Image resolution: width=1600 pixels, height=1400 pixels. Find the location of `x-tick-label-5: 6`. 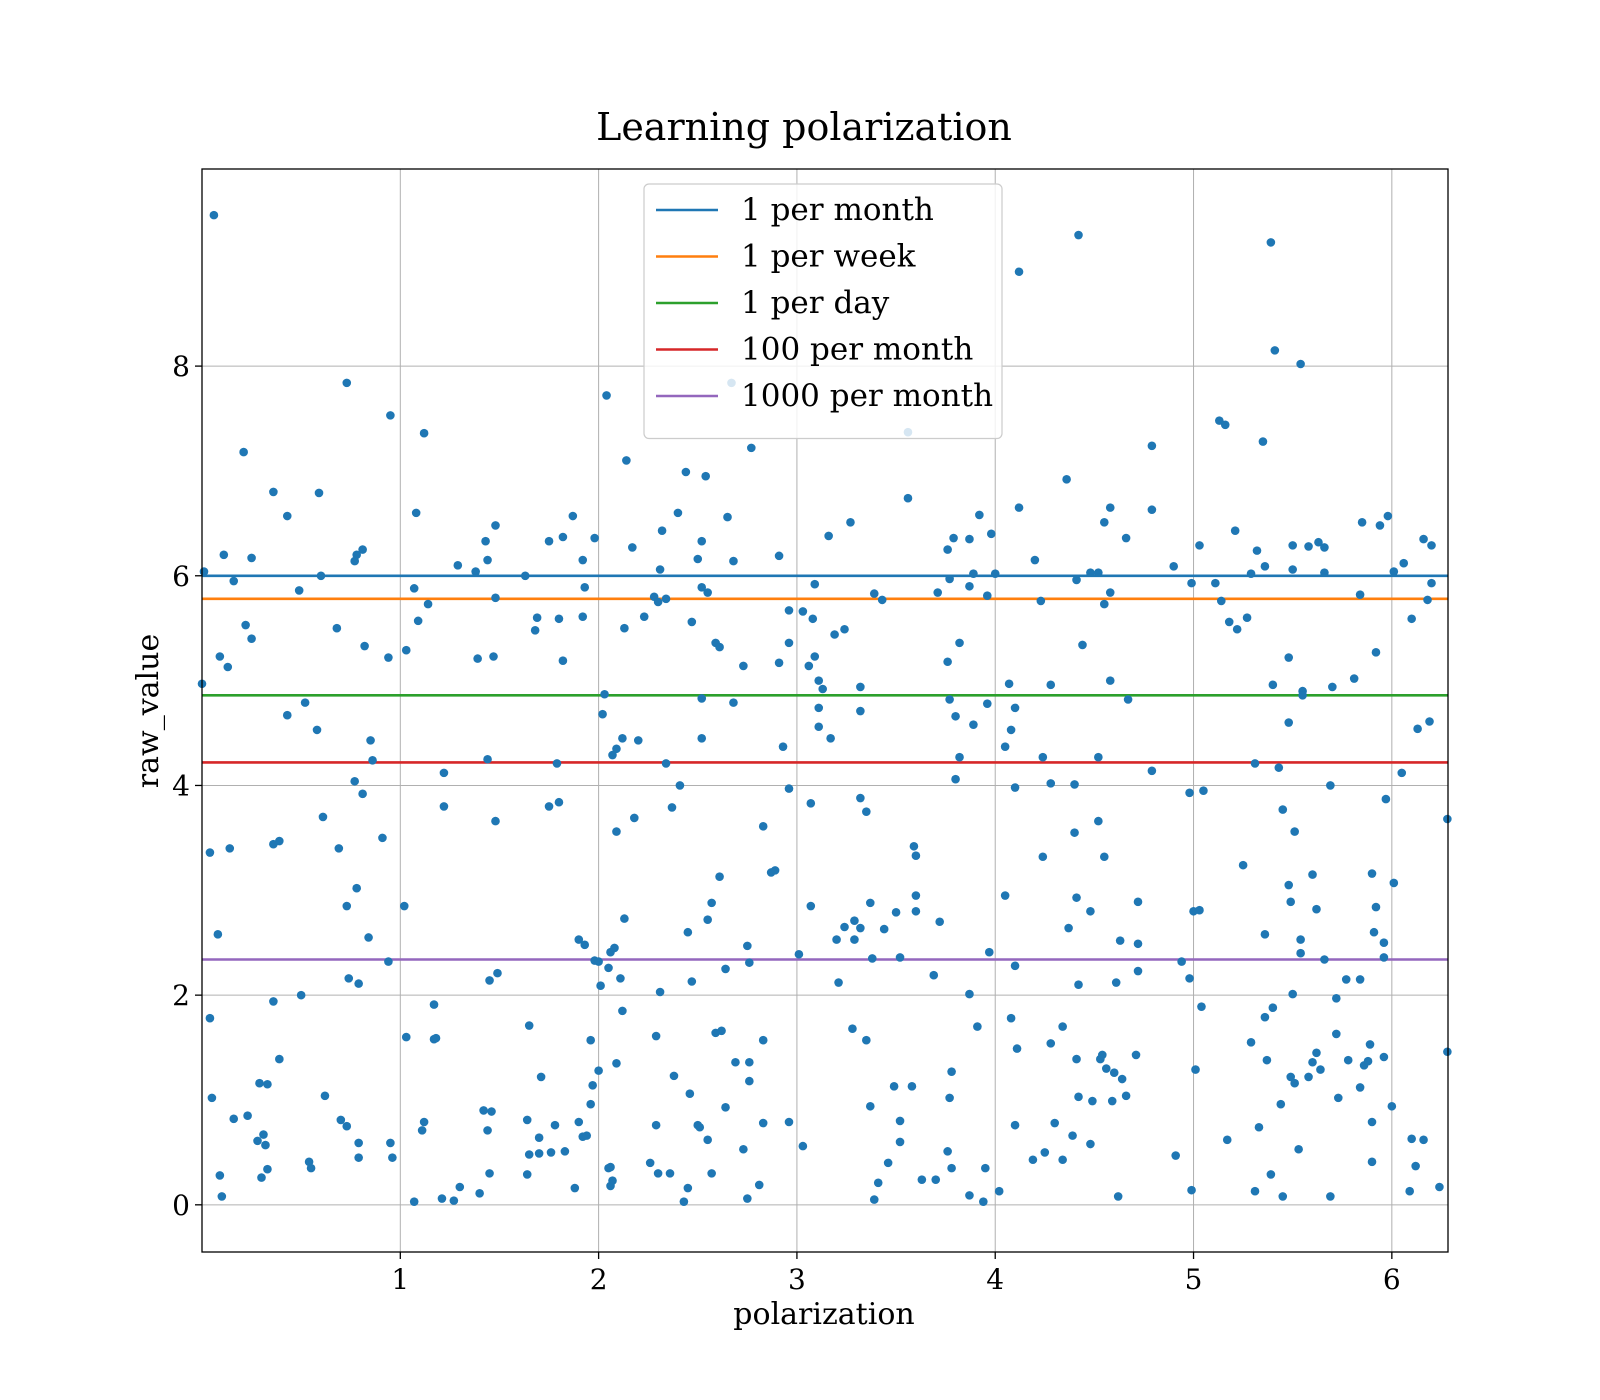

x-tick-label-5: 6 is located at coordinates (1392, 1279).